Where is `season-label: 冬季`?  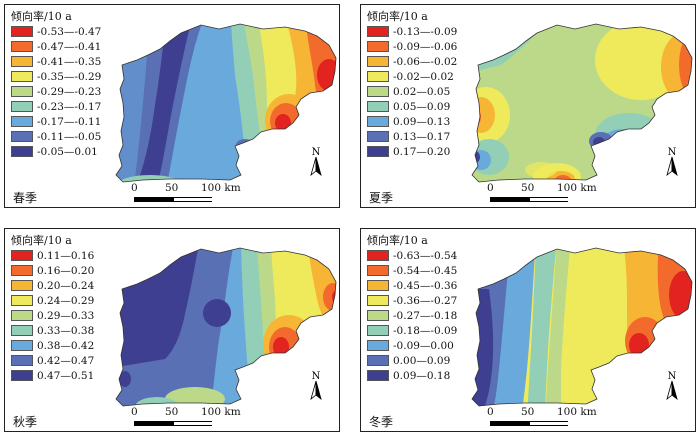
season-label: 冬季 is located at coordinates (381, 422).